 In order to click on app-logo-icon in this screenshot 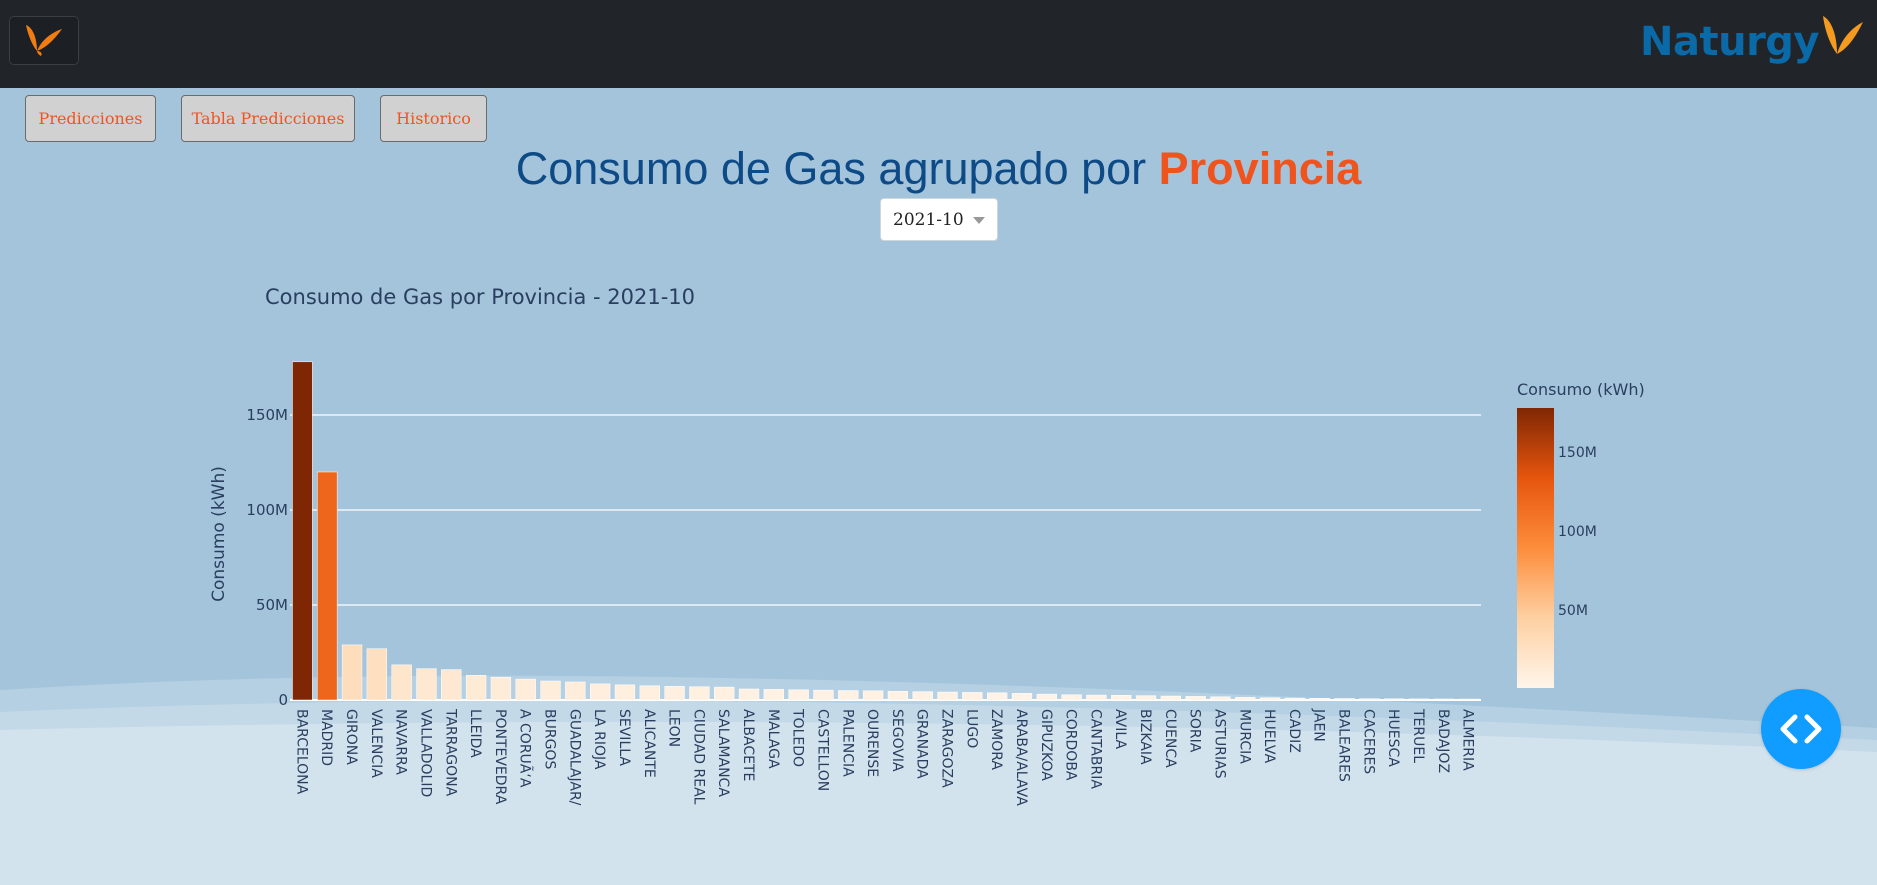, I will do `click(44, 40)`.